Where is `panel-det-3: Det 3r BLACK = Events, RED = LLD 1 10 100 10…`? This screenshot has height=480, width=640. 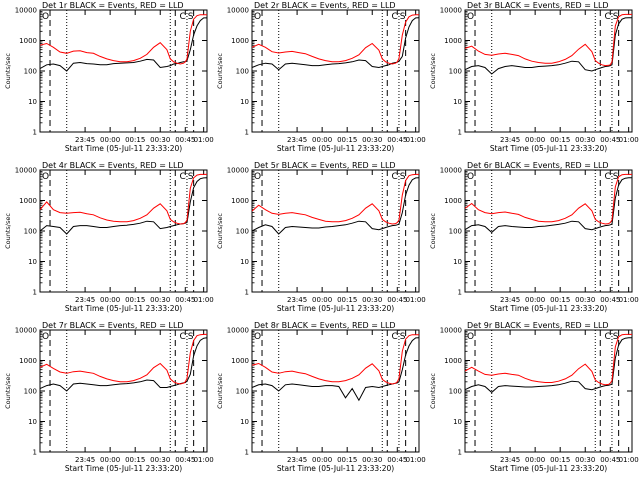
panel-det-3: Det 3r BLACK = Events, RED = LLD 1 10 100 10… is located at coordinates (534, 77).